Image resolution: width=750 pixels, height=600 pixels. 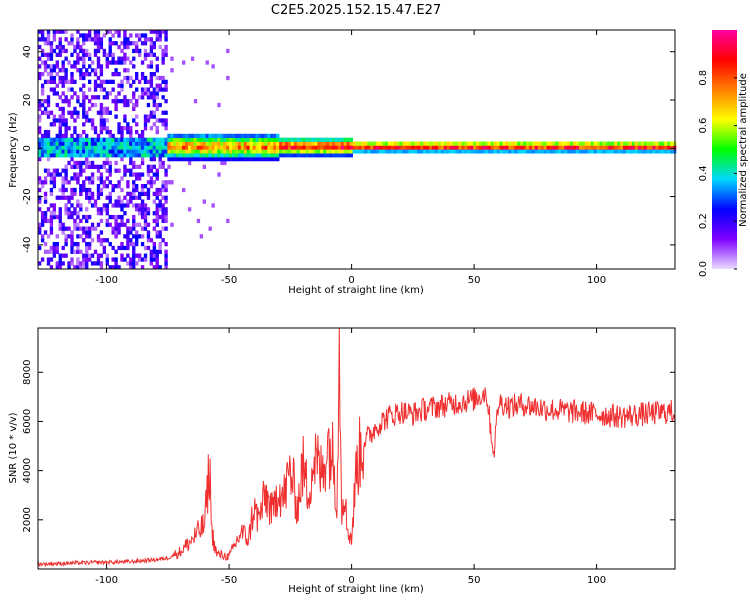 I want to click on colorbar-tick-label: 0.4, so click(x=703, y=173).